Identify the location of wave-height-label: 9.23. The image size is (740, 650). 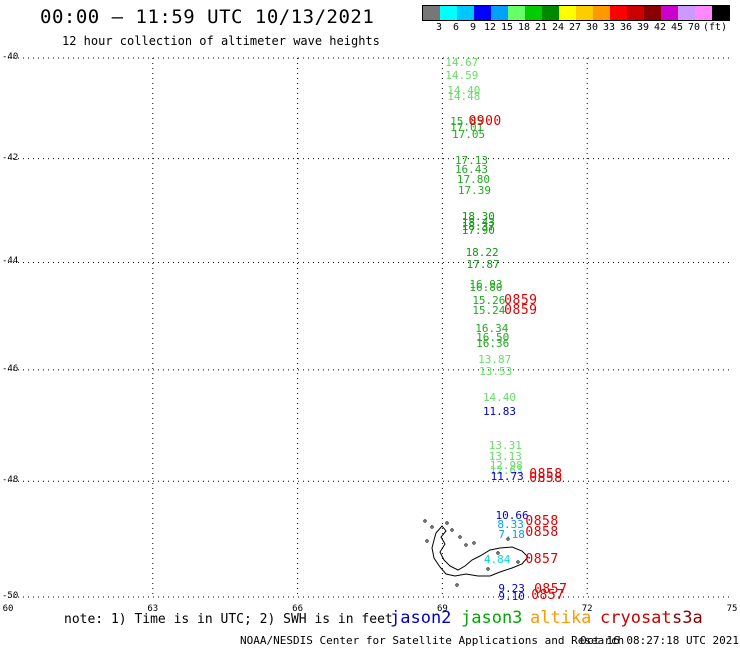
(511, 589).